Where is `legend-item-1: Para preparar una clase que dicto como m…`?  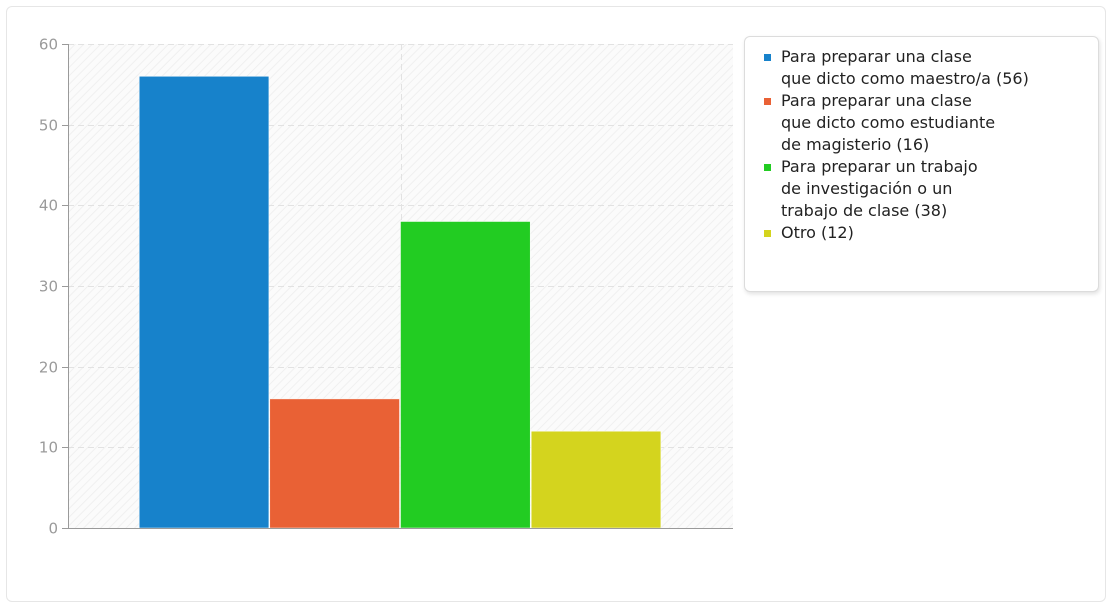
legend-item-1: Para preparar una clase que dicto como m… is located at coordinates (922, 68).